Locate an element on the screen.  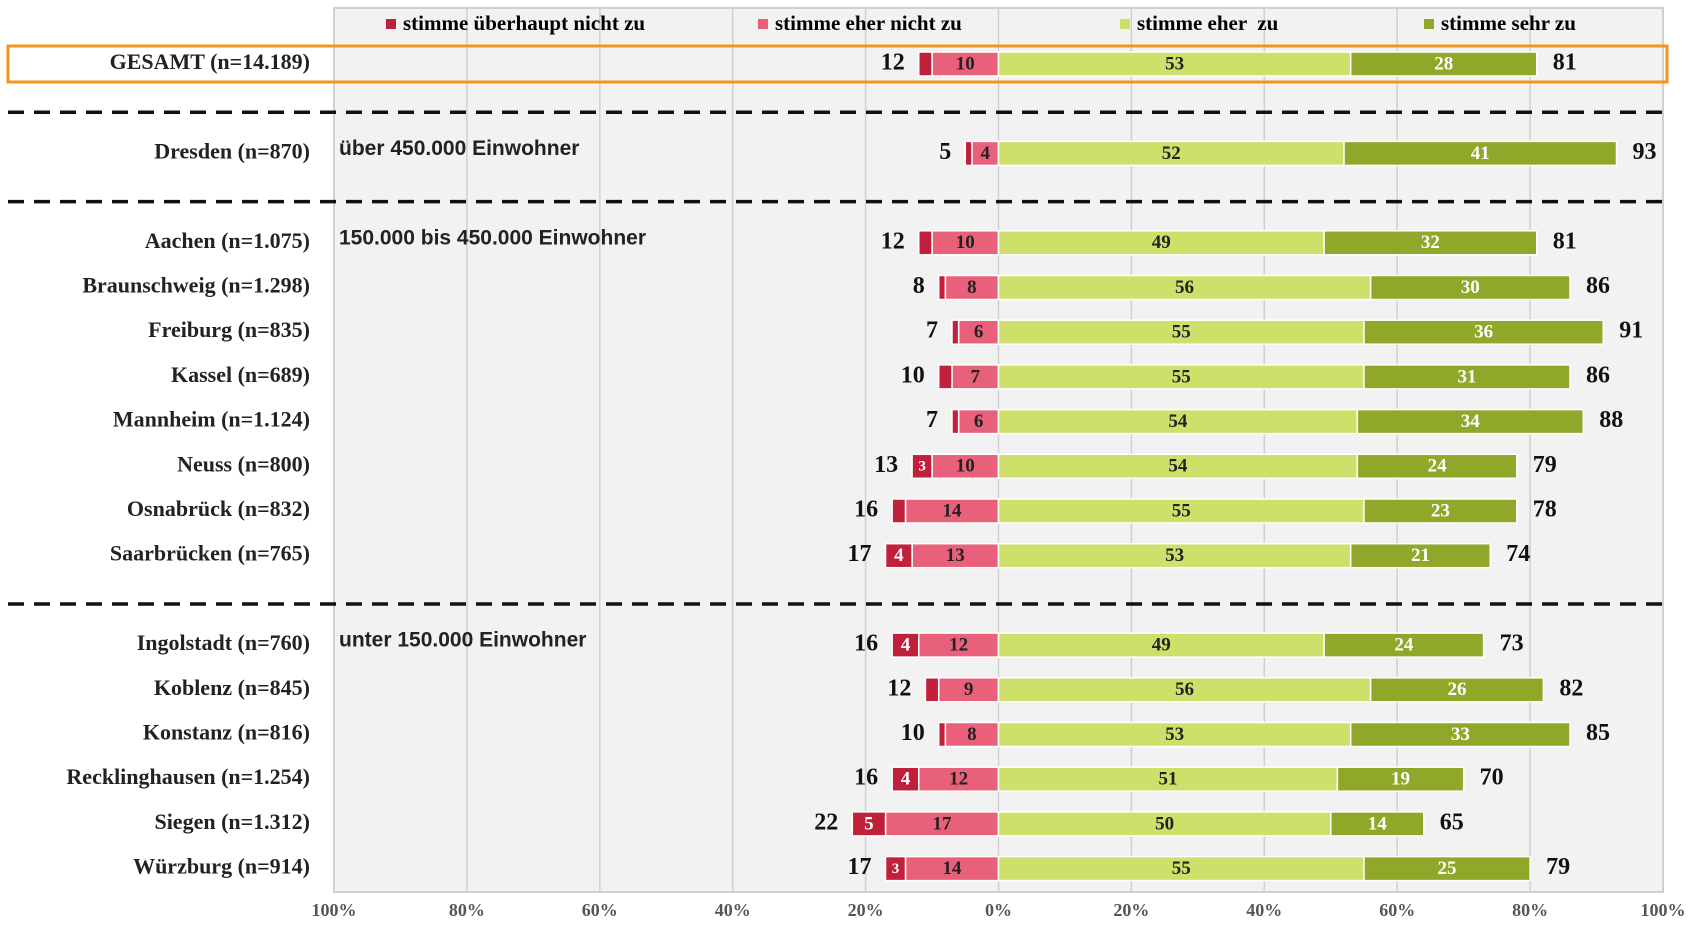
x-tick-label: 80% is located at coordinates (1530, 910).